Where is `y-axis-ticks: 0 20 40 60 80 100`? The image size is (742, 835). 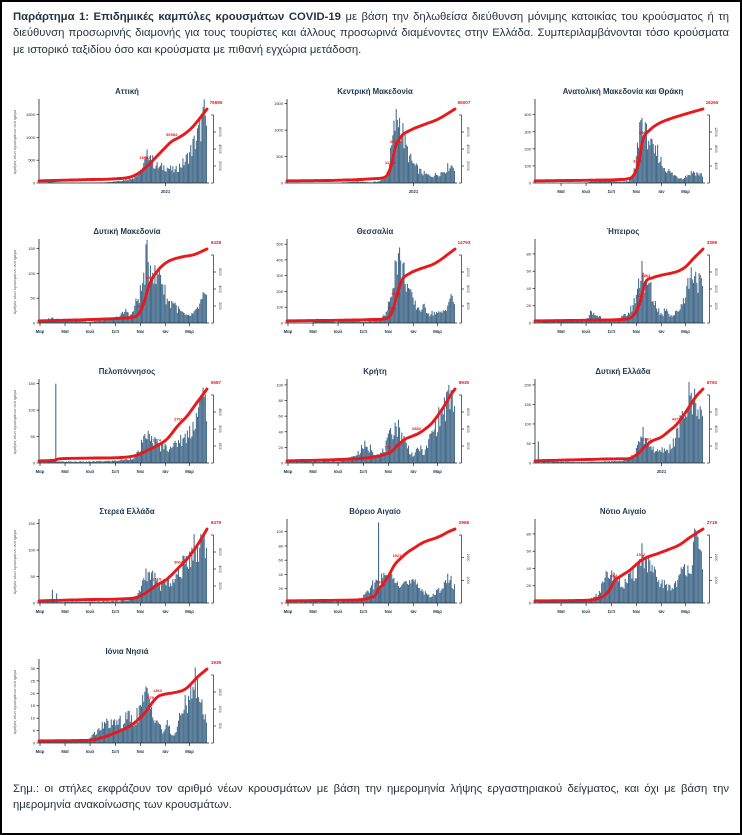 y-axis-ticks: 0 20 40 60 80 100 is located at coordinates (281, 424).